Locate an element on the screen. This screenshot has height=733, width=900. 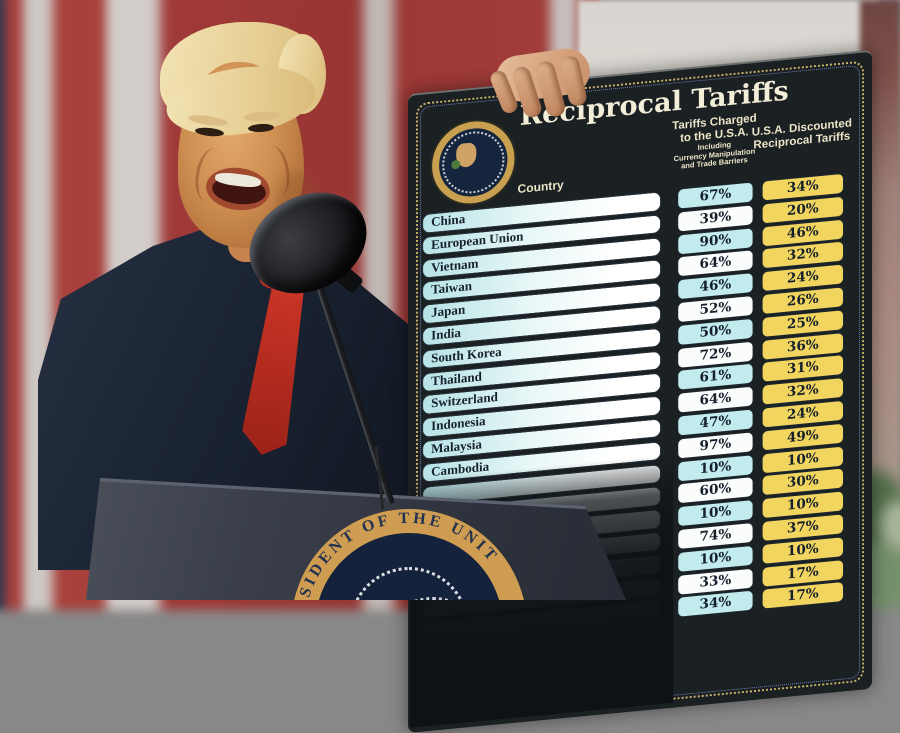
microphone-windscreen-icon is located at coordinates (308, 243).